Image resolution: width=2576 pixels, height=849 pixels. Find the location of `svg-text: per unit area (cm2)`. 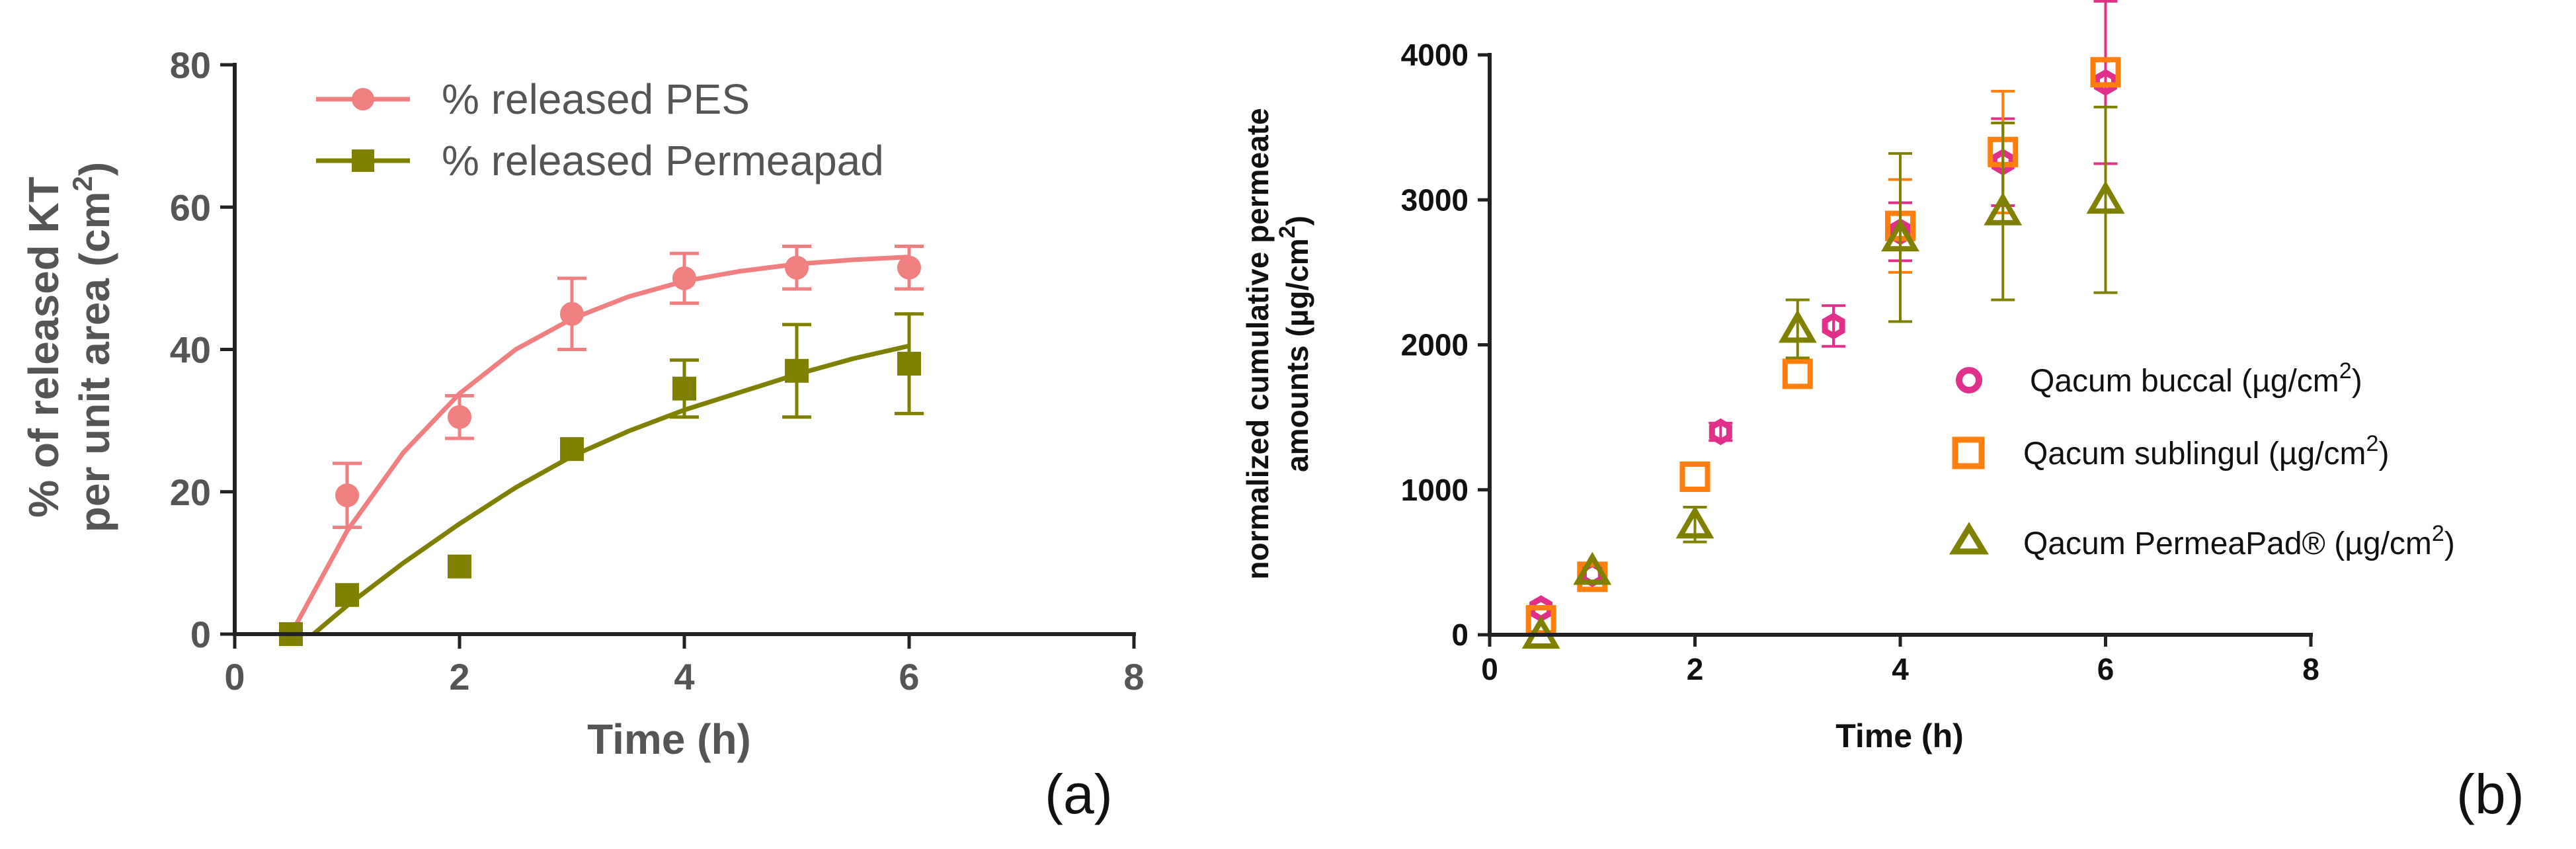

svg-text: per unit area (cm2) is located at coordinates (93, 347).